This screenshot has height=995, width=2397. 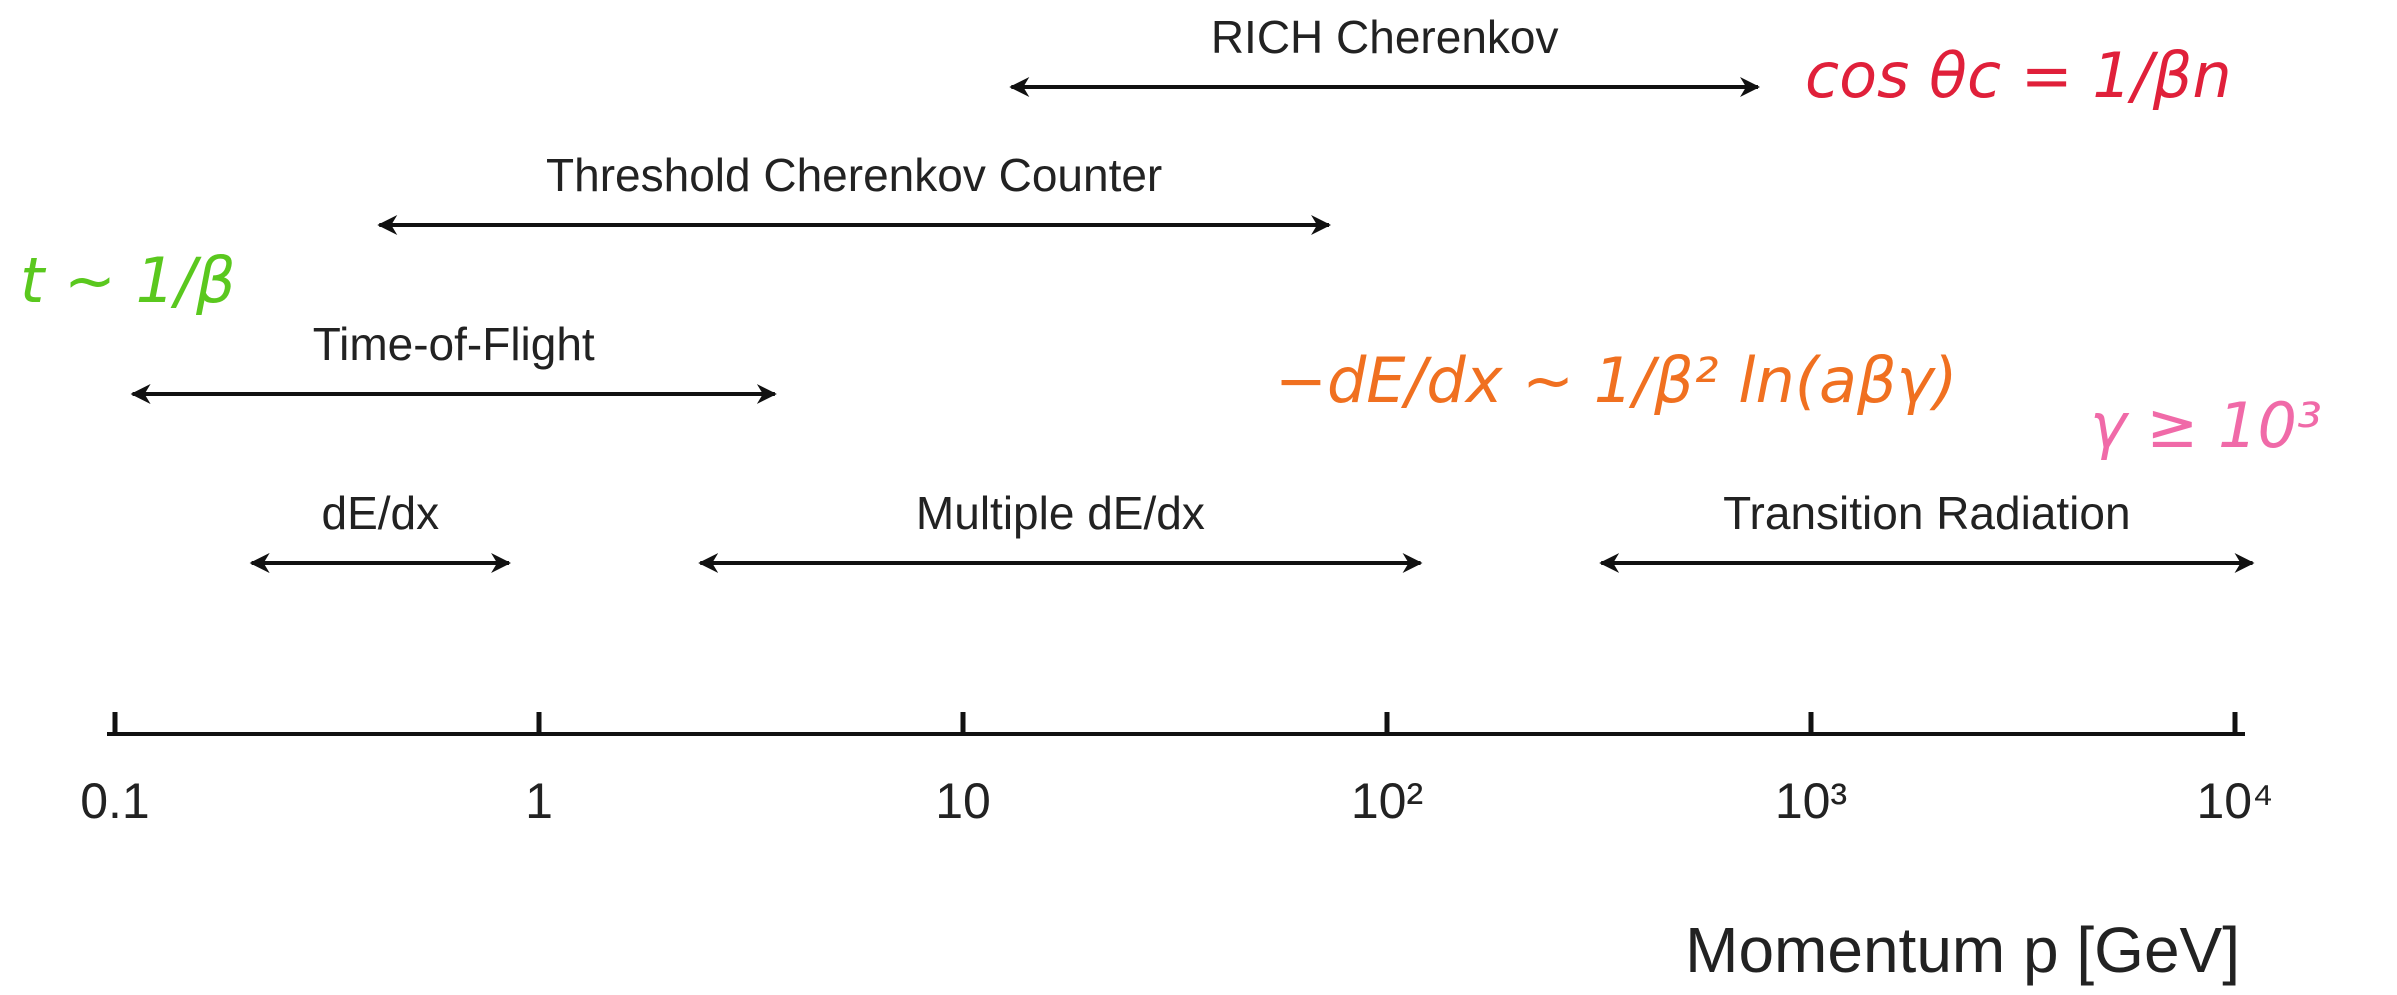 I want to click on range-label: Time-of-Flight, so click(x=454, y=344).